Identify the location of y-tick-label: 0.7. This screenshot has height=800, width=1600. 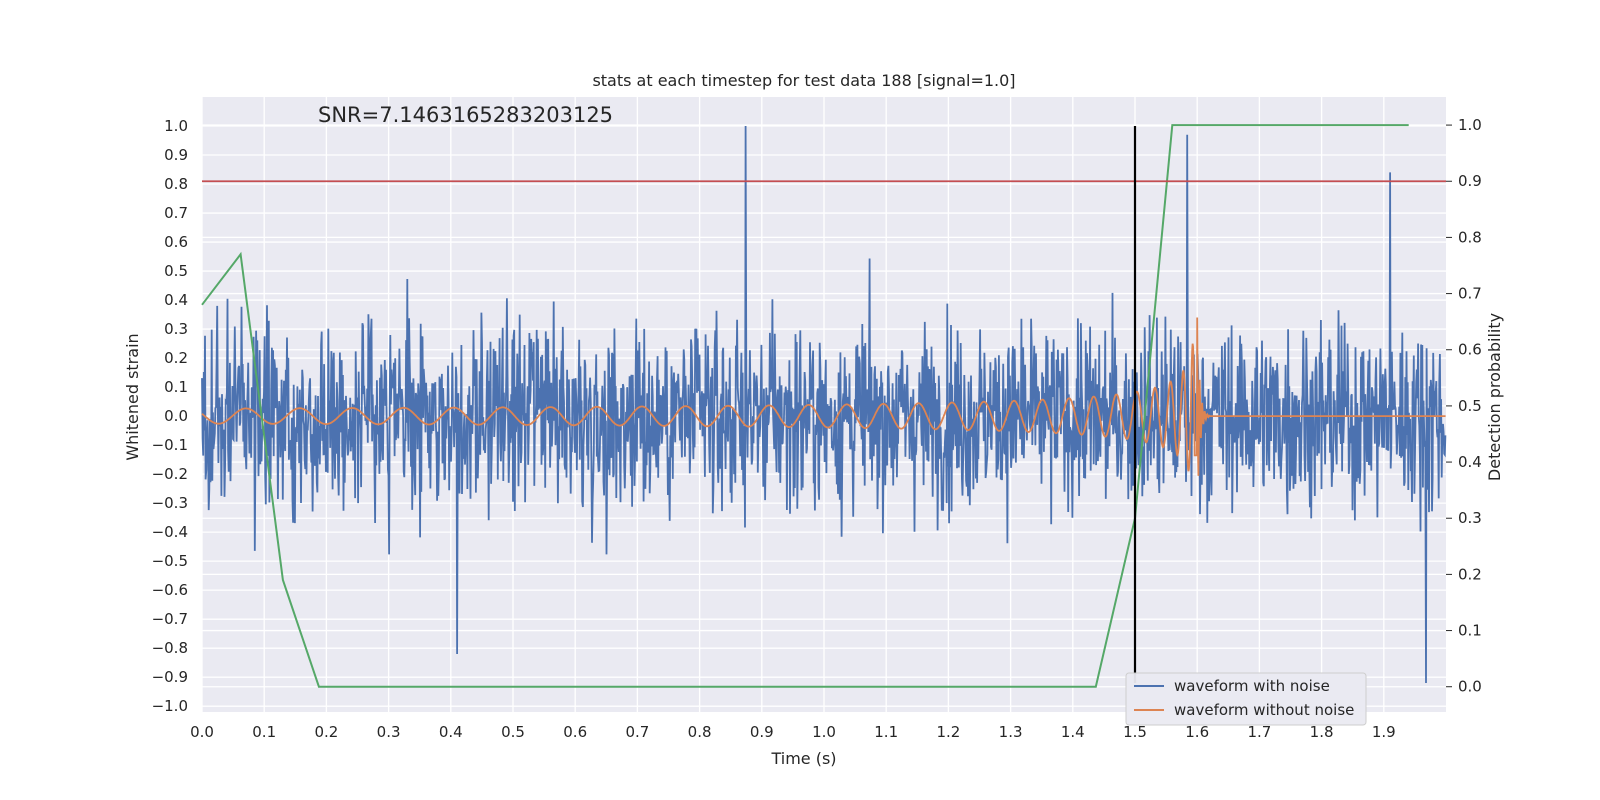
(176, 213).